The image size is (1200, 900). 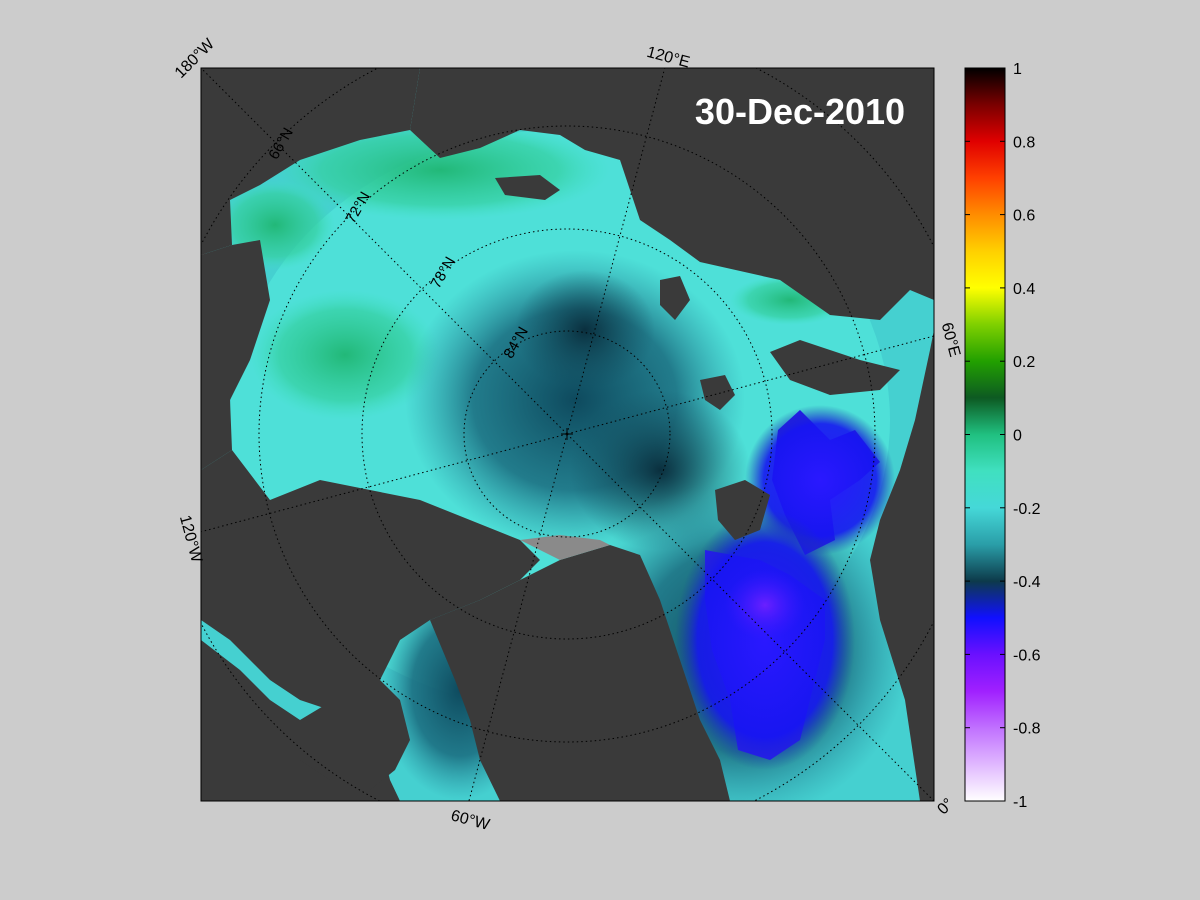 I want to click on parallel-84n, so click(x=567, y=434).